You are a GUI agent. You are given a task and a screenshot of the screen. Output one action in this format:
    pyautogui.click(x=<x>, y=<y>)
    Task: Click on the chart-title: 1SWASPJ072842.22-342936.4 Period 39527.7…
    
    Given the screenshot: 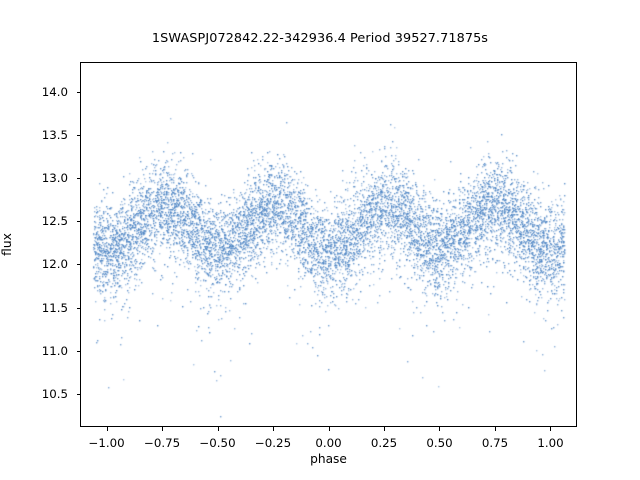 What is the action you would take?
    pyautogui.click(x=320, y=38)
    